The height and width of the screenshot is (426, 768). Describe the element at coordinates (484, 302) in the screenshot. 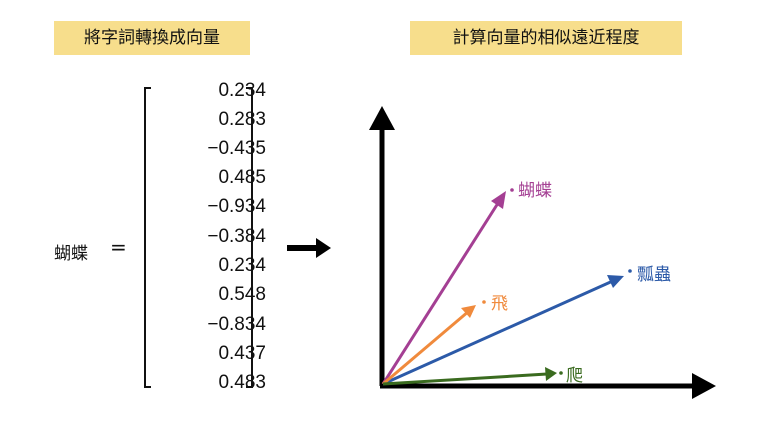

I see `dot-fly` at that location.